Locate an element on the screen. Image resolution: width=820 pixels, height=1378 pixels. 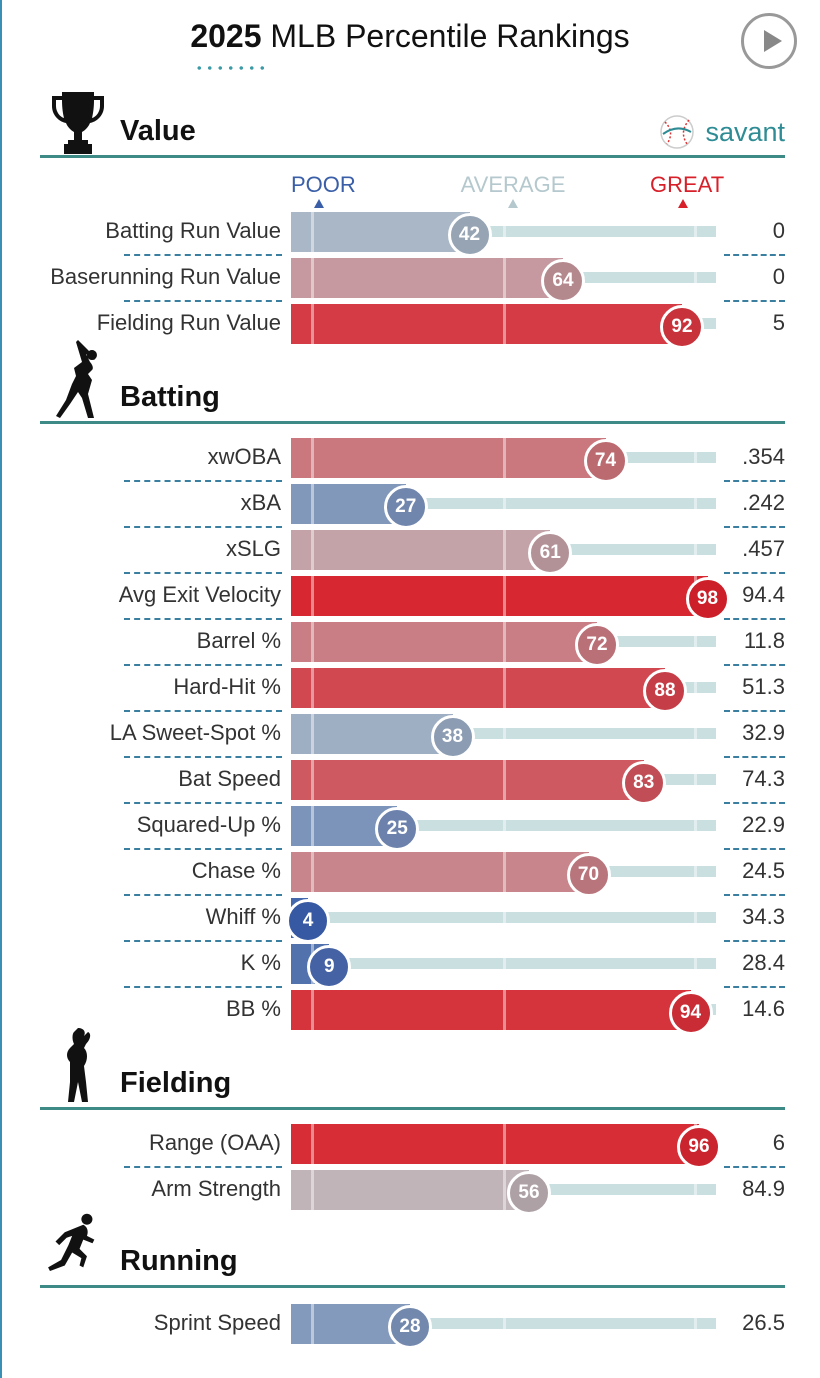
metric-label: Sprint Speed is located at coordinates (217, 1322).